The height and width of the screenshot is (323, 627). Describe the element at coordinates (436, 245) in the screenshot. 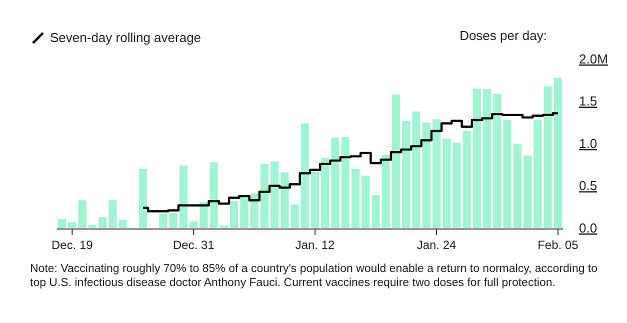

I see `x-tick-label: Jan. 24` at that location.